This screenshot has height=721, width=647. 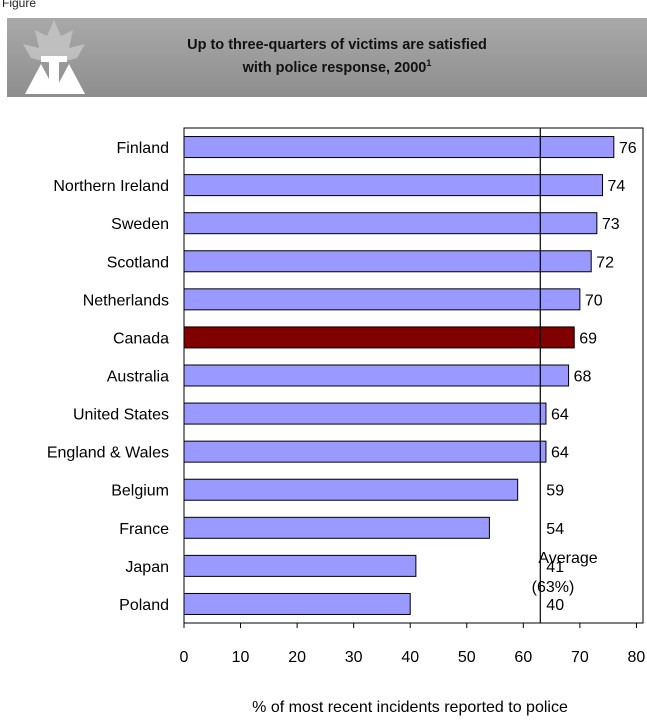 What do you see at coordinates (583, 377) in the screenshot?
I see `value-label: 68` at bounding box center [583, 377].